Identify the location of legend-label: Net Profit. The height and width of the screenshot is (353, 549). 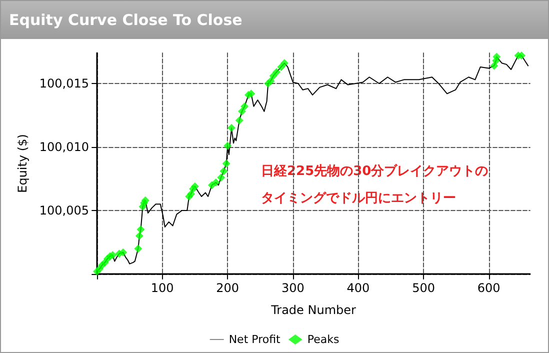
(255, 339).